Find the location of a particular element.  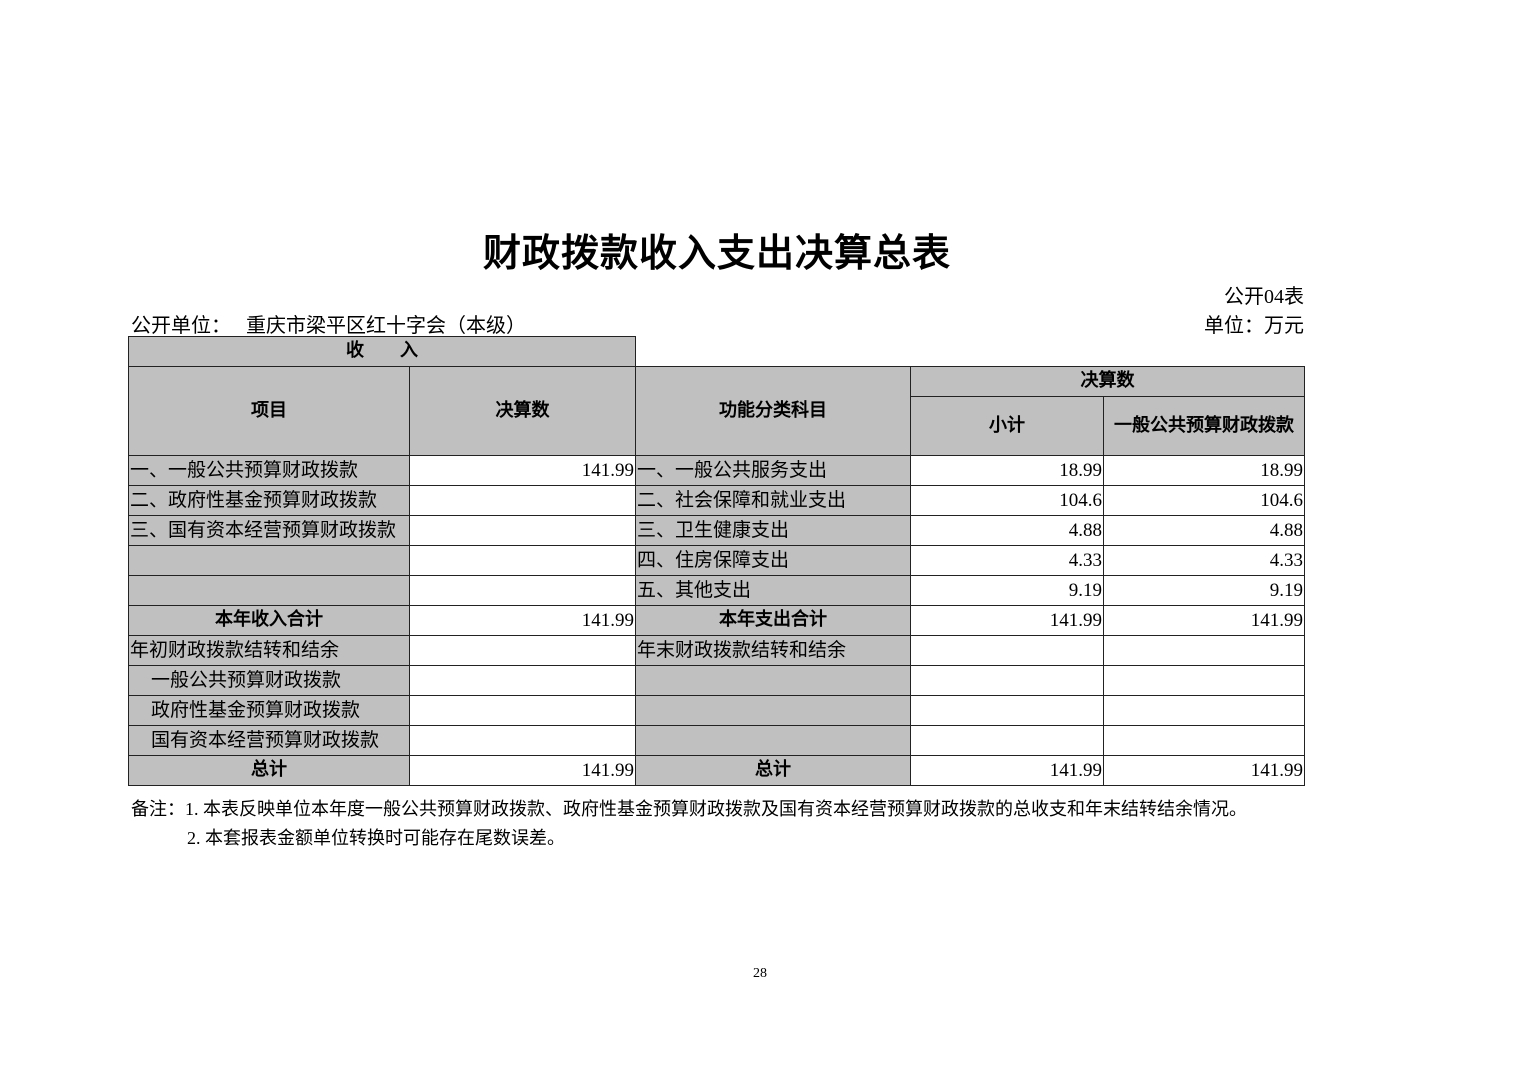

table-row: 年初财政拨款结转和结余 年末财政拨款结转和结余 is located at coordinates (716, 650).